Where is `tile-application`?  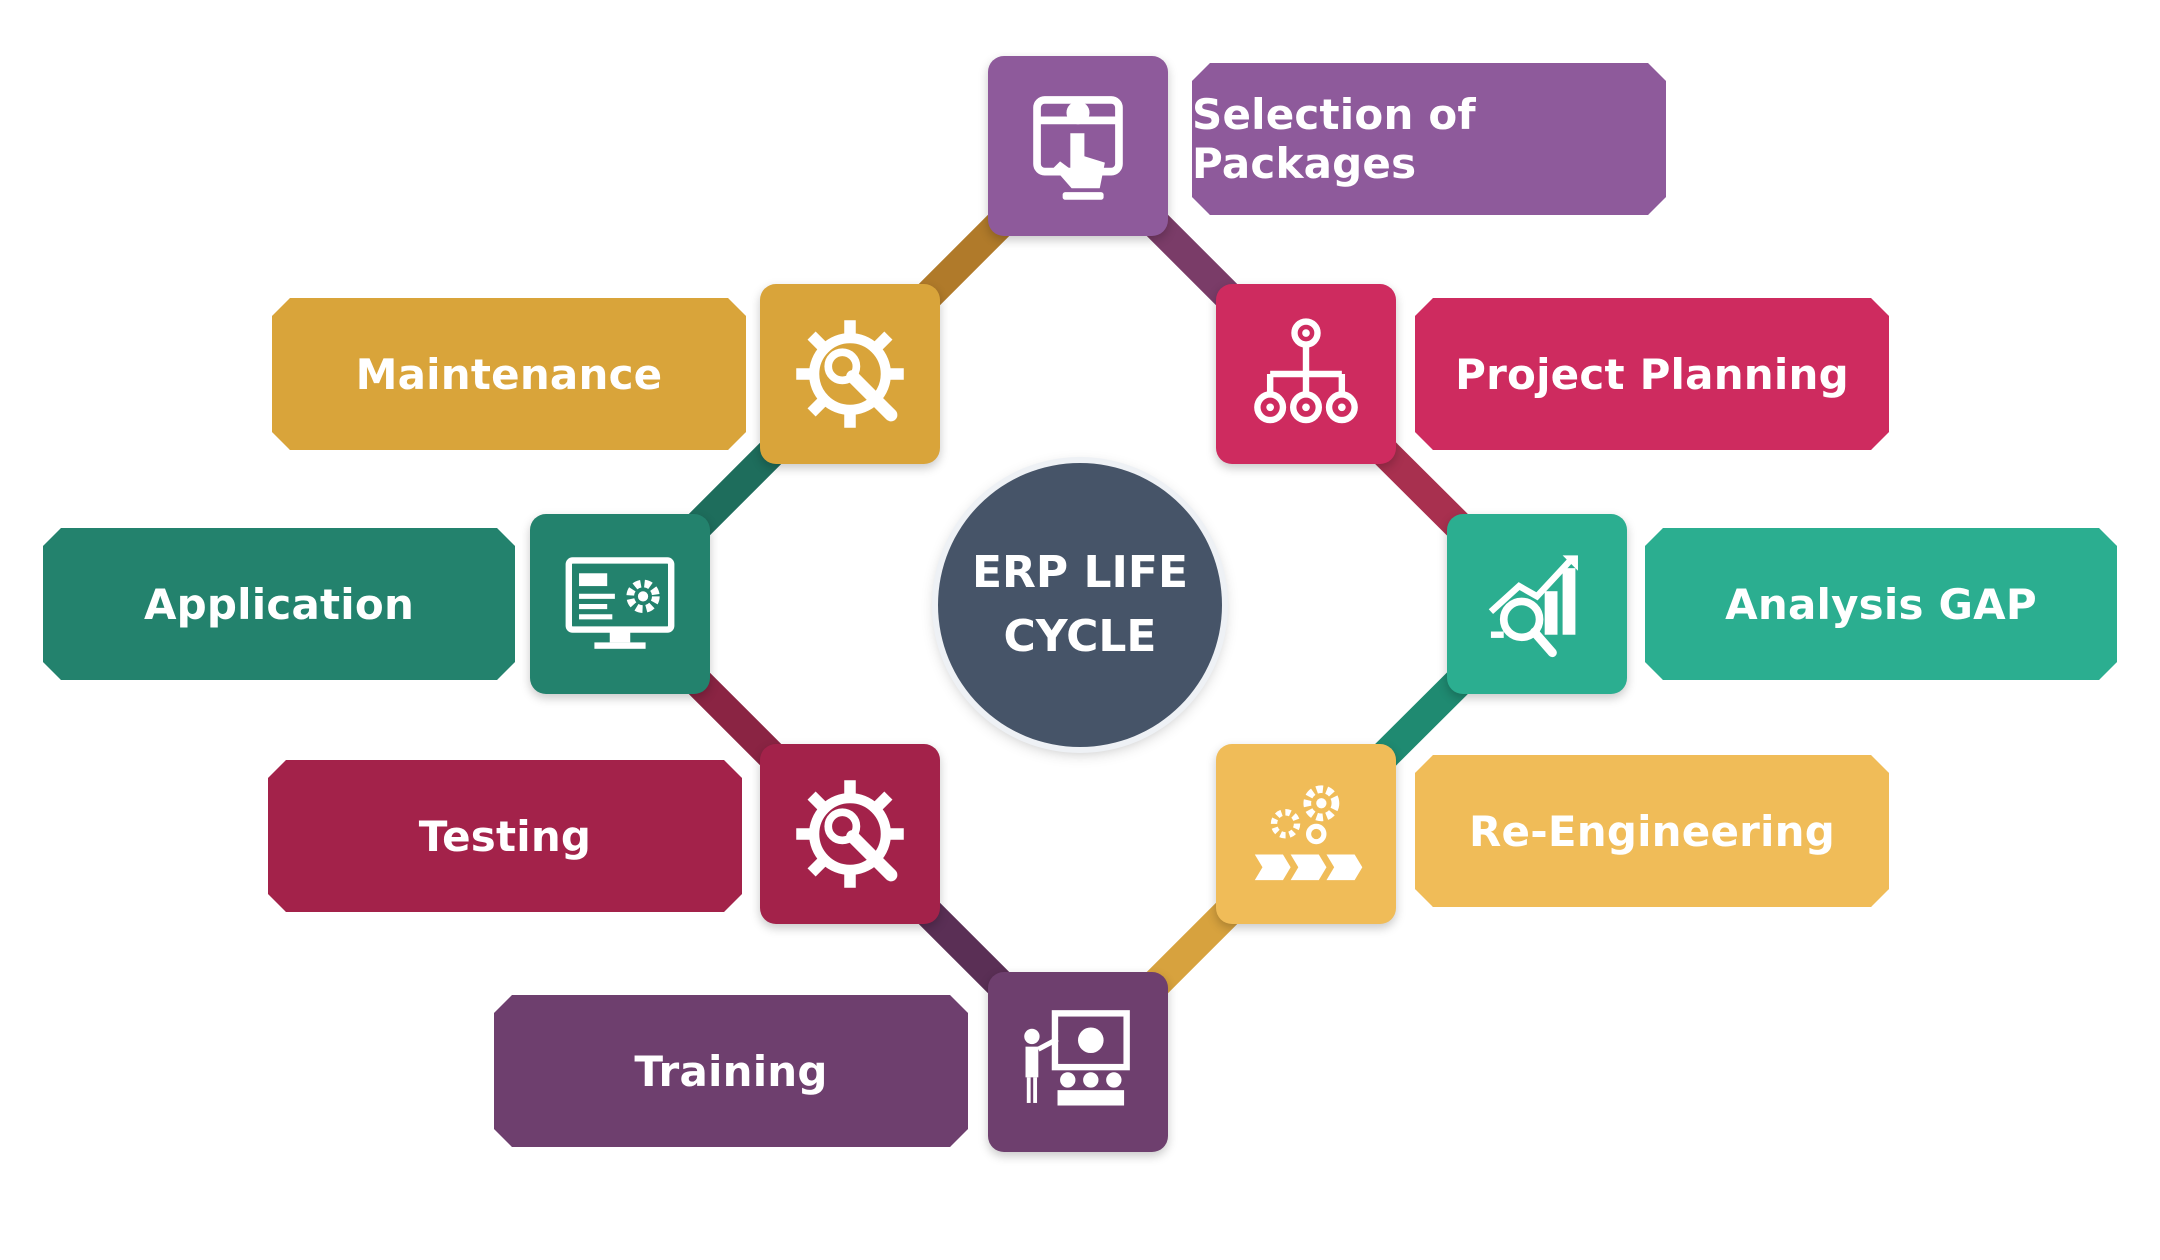 tile-application is located at coordinates (620, 604).